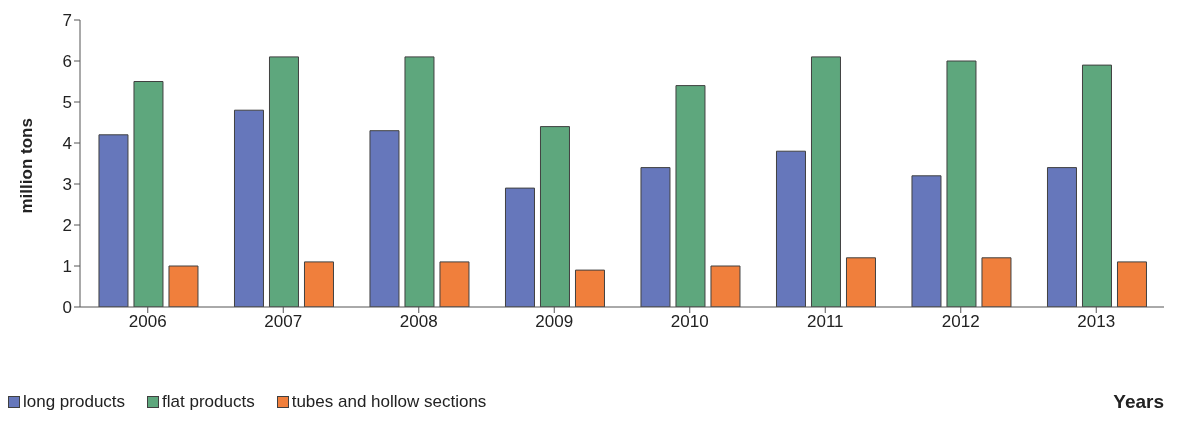  What do you see at coordinates (960, 322) in the screenshot?
I see `x-tick-label: 2012` at bounding box center [960, 322].